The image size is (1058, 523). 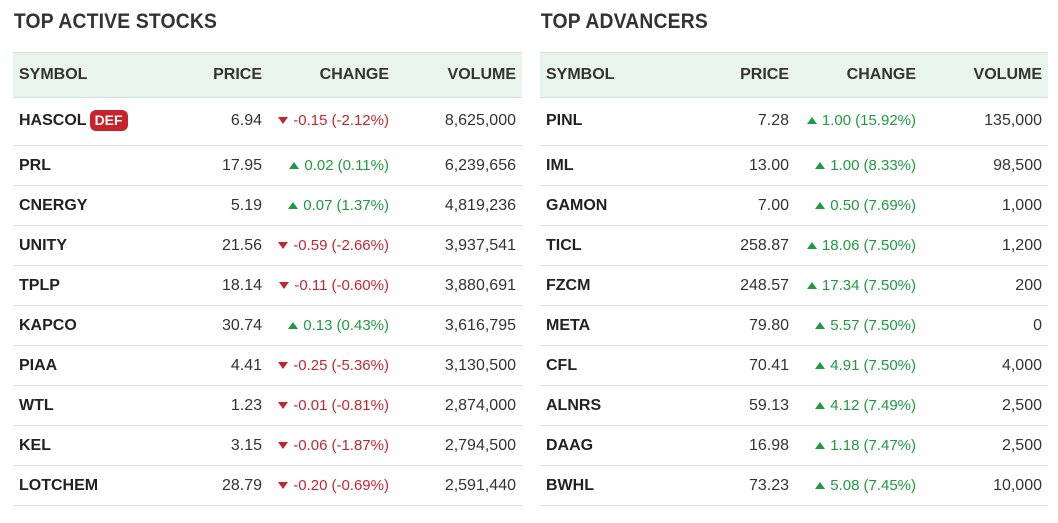 What do you see at coordinates (338, 325) in the screenshot?
I see `change-cell: 0.13 (0.43%)` at bounding box center [338, 325].